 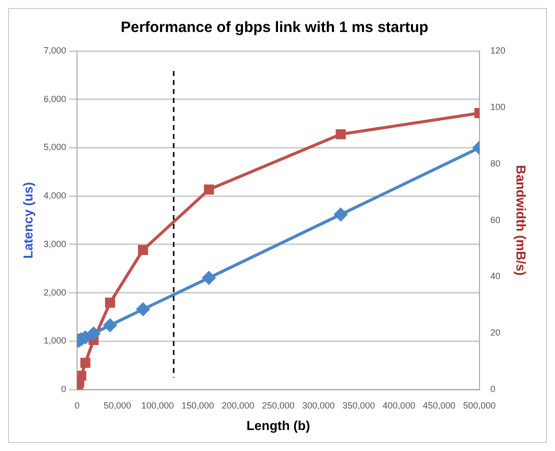 What do you see at coordinates (495, 276) in the screenshot?
I see `y2-tick-label: 40` at bounding box center [495, 276].